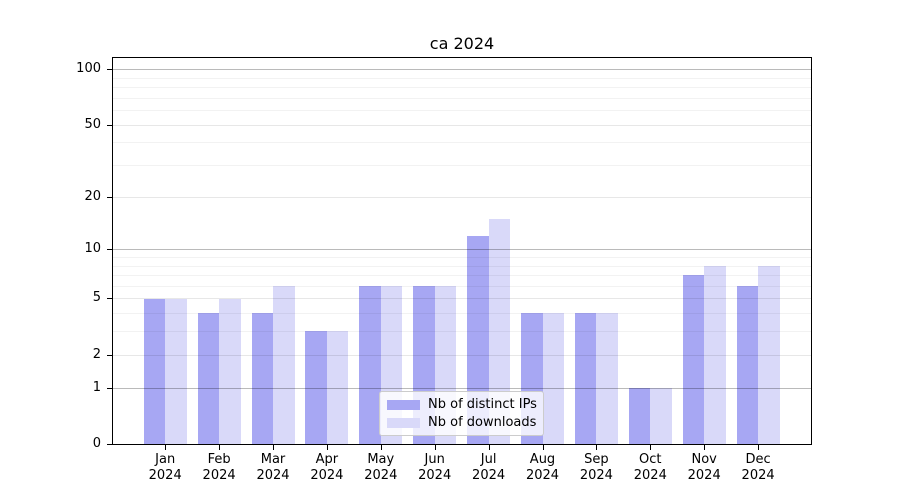 This screenshot has width=900, height=500. I want to click on x-tick-label: Jun 2024, so click(435, 467).